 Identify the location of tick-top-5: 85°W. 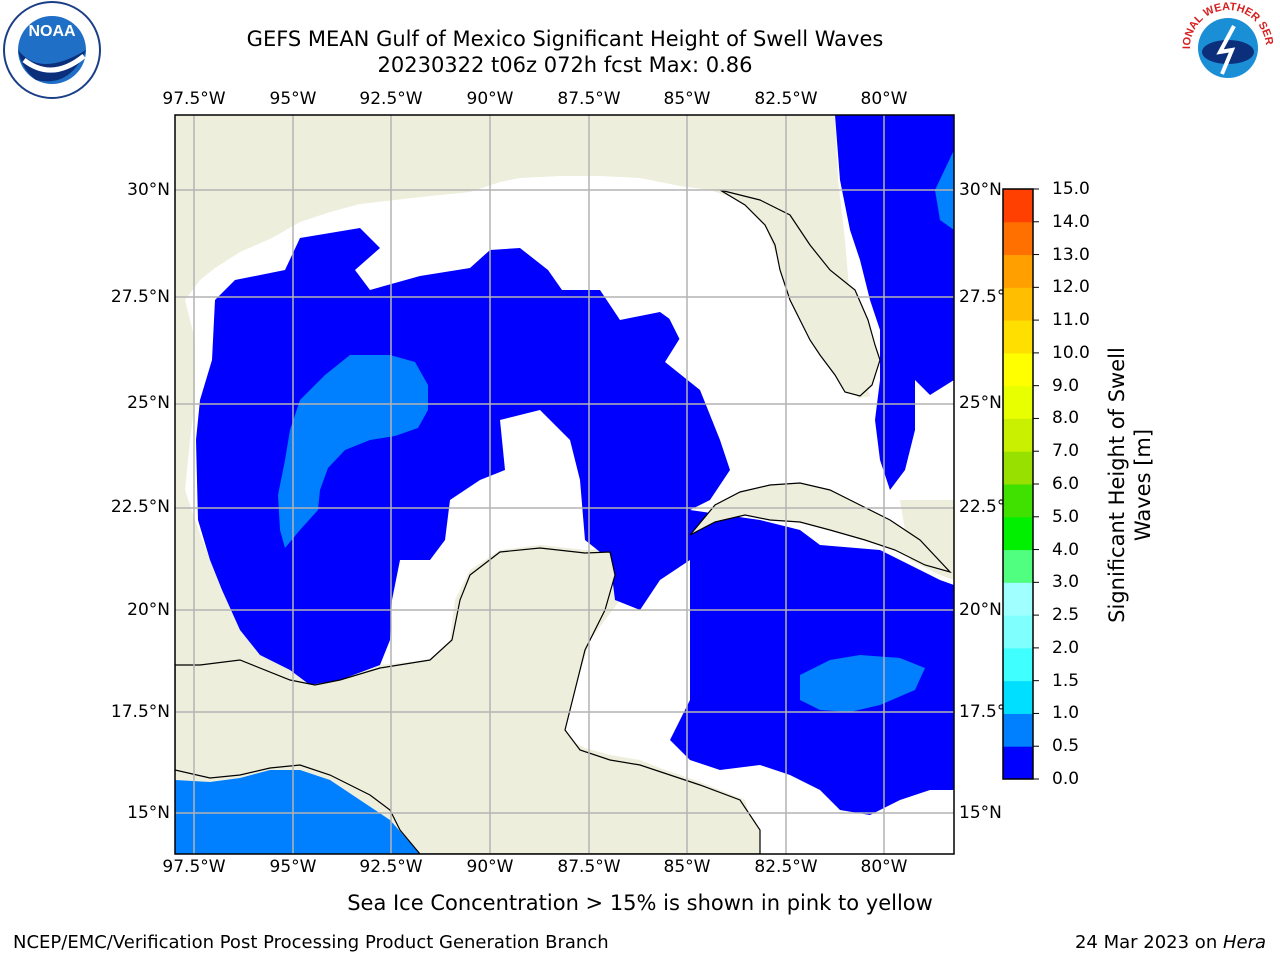
(687, 99).